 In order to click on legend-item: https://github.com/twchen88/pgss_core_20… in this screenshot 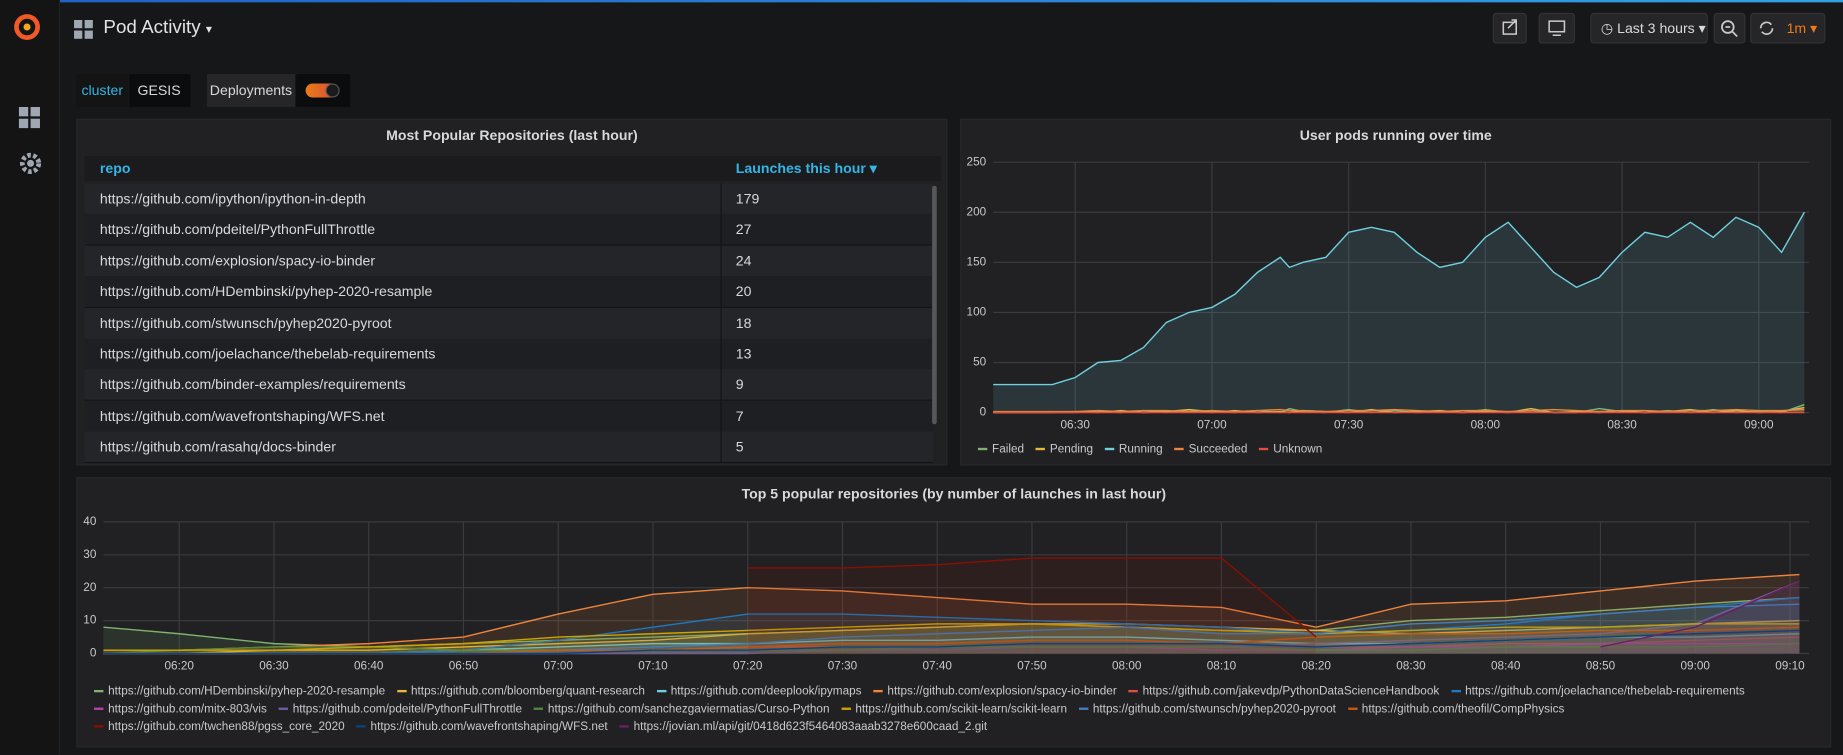, I will do `click(219, 727)`.